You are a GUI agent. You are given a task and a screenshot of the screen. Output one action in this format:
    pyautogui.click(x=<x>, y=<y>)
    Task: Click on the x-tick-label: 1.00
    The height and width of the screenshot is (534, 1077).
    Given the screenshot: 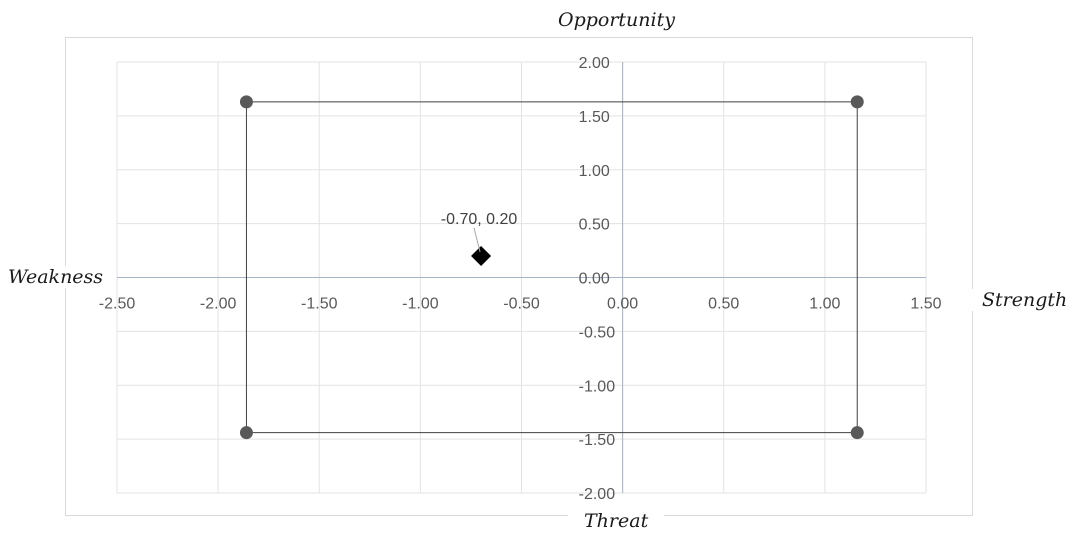 What is the action you would take?
    pyautogui.click(x=824, y=304)
    